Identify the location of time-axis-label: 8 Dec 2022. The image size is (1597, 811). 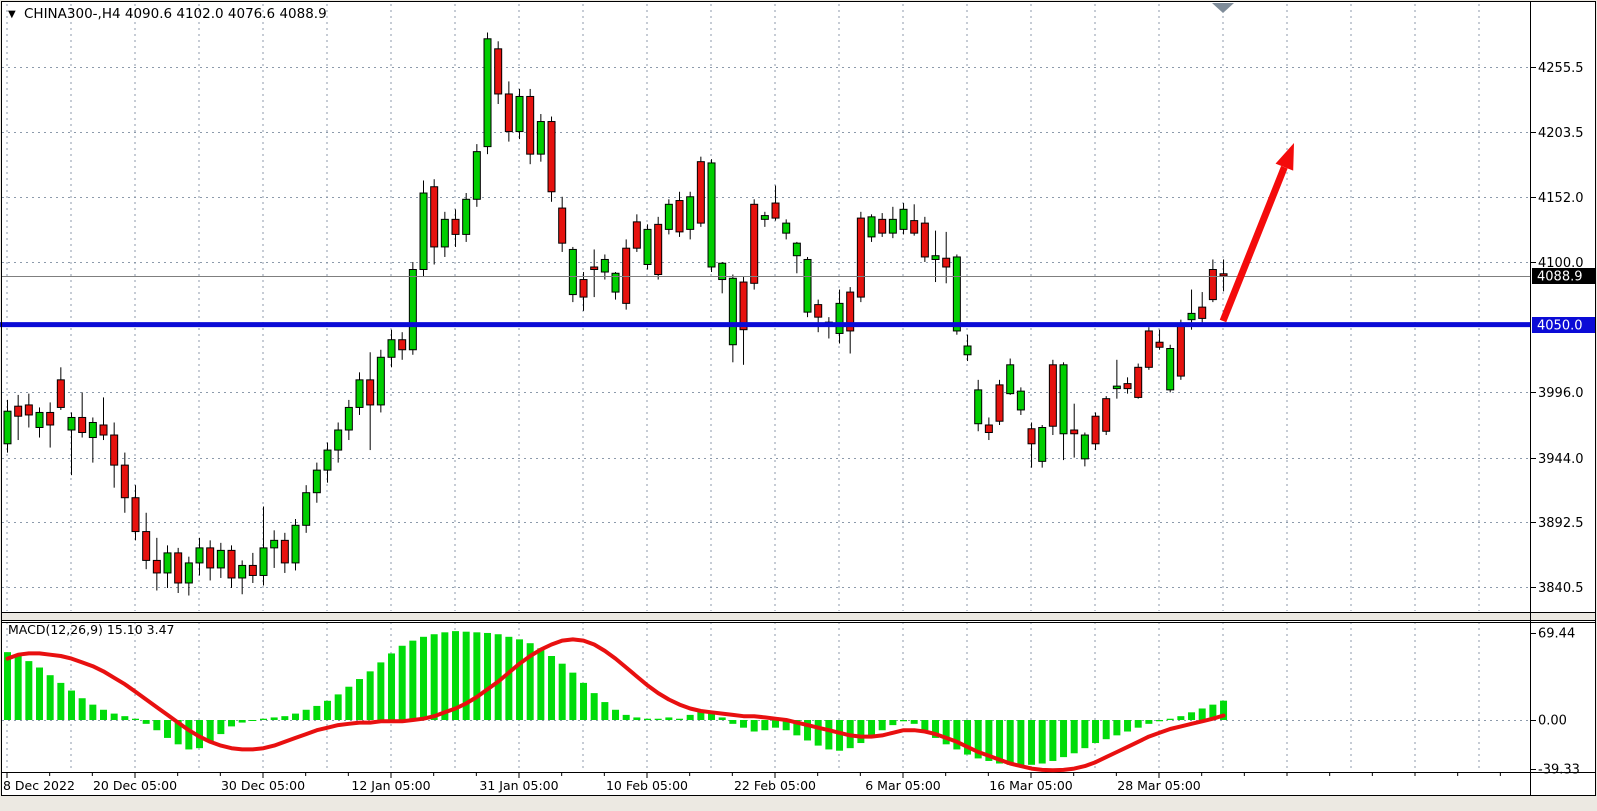
(39, 785).